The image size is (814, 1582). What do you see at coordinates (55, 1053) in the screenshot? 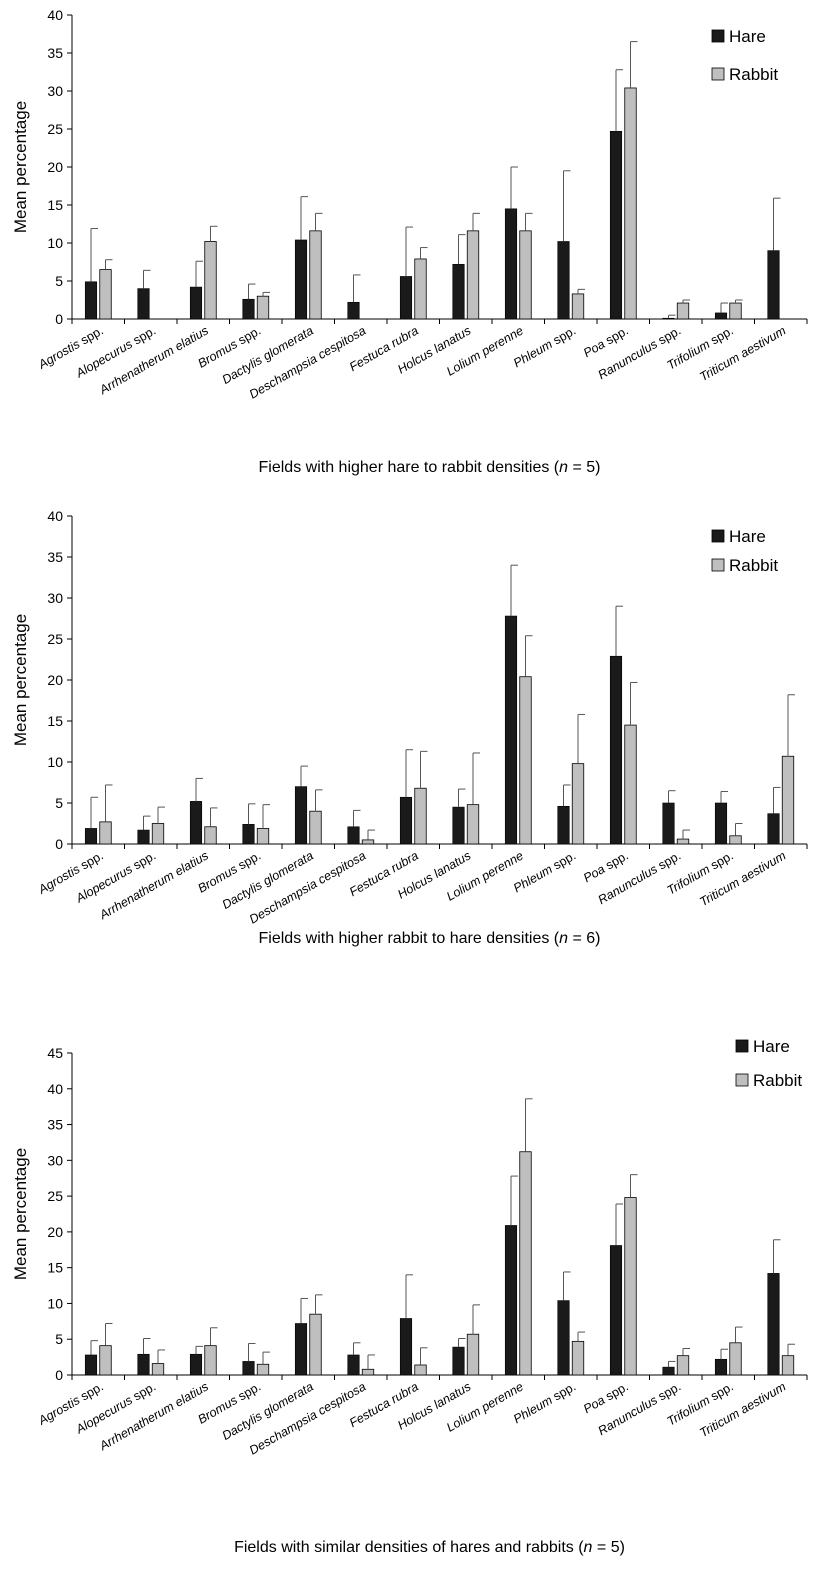
I see `y-tick-label: 45` at bounding box center [55, 1053].